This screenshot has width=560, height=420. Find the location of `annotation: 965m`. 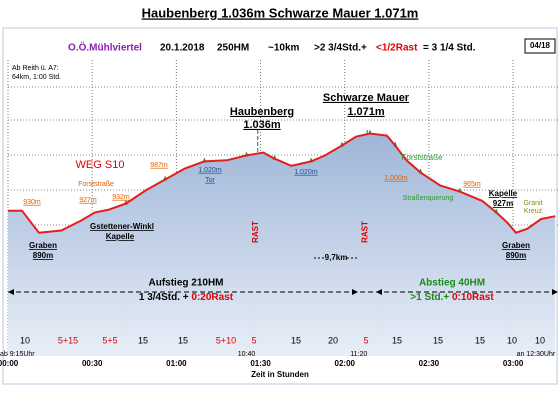

annotation: 965m is located at coordinates (472, 184).